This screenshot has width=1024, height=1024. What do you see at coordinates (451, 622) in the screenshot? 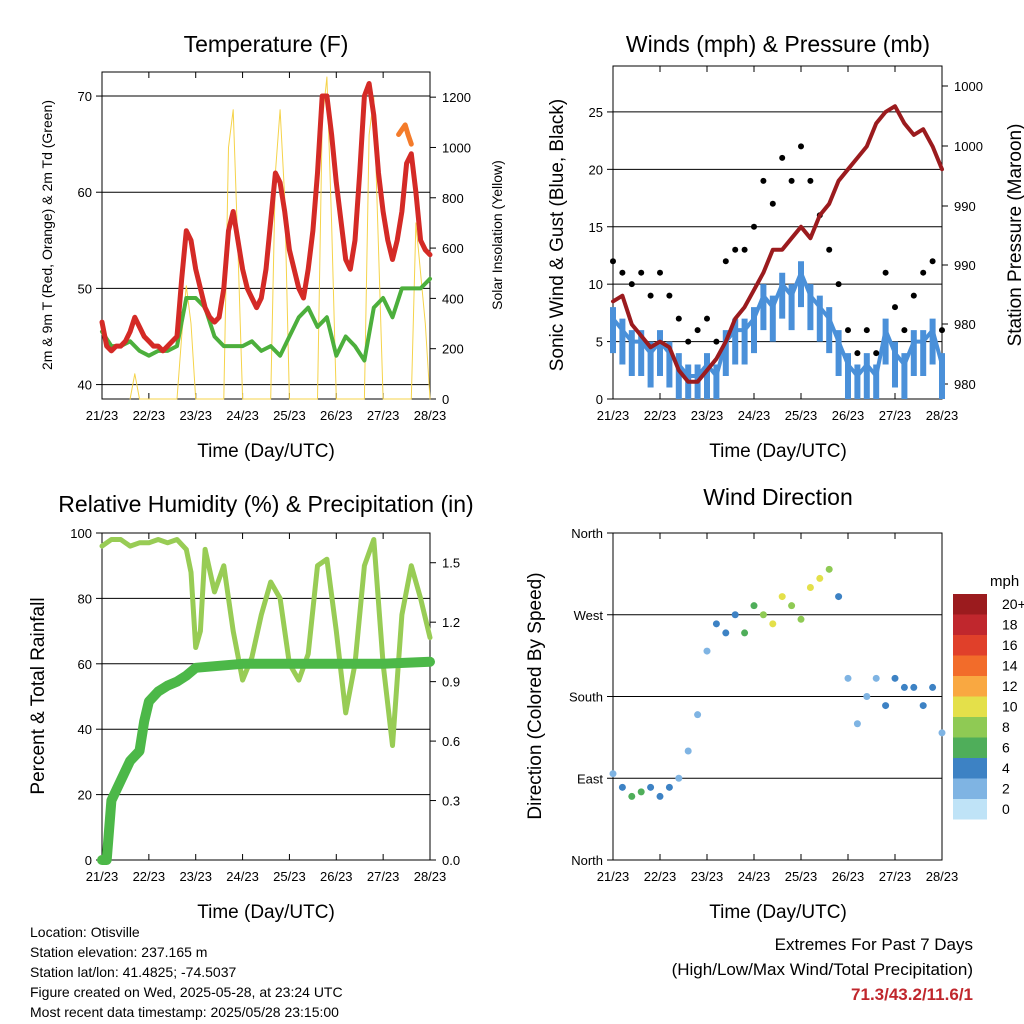
I see `y2-tick-label: 1.2` at bounding box center [451, 622].